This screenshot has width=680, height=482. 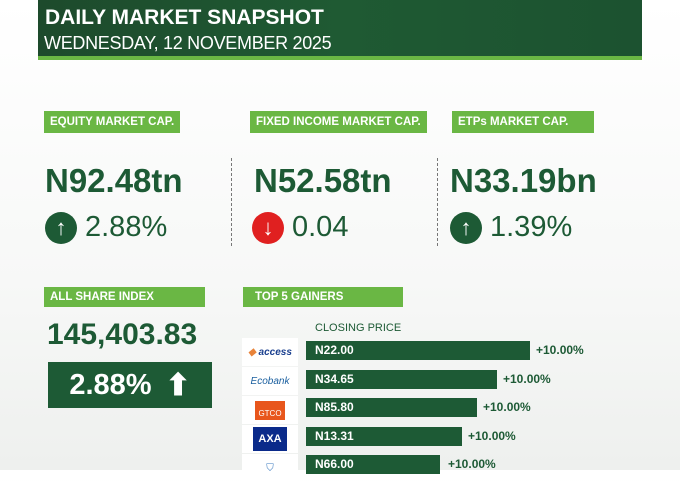 What do you see at coordinates (373, 464) in the screenshot?
I see `gainer-bar: N66.00` at bounding box center [373, 464].